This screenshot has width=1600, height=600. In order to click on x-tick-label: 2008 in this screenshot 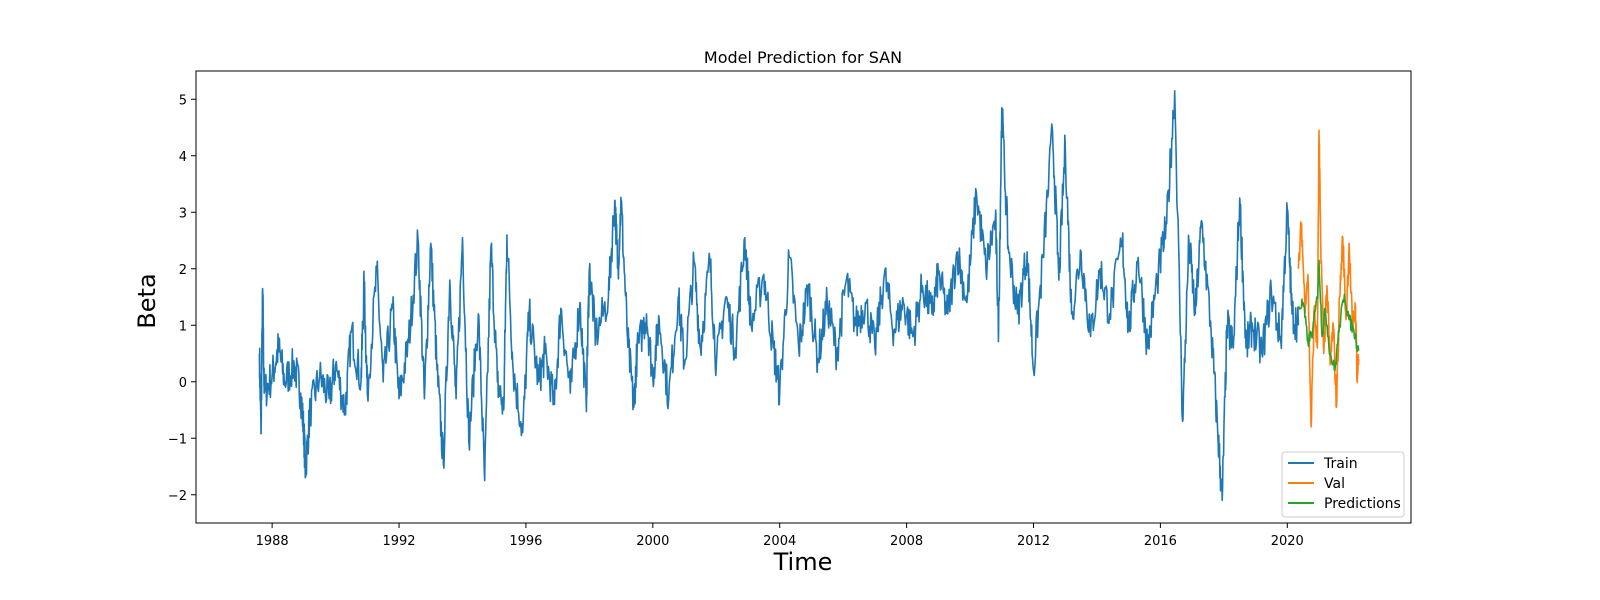, I will do `click(906, 541)`.